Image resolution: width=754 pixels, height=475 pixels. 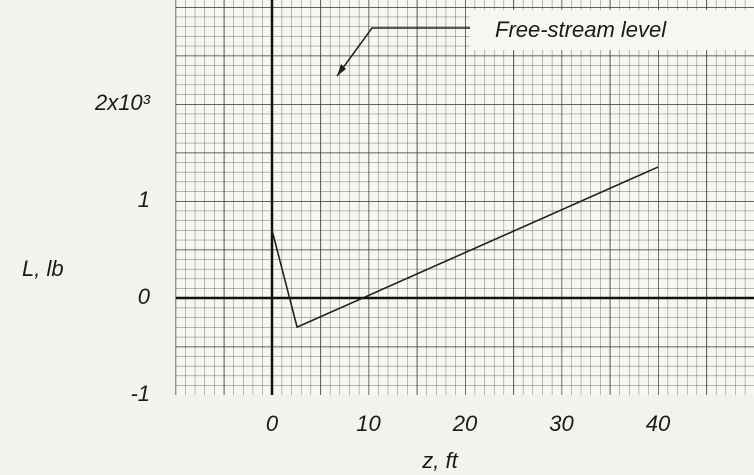 What do you see at coordinates (140, 393) in the screenshot?
I see `y-tick-label: -1` at bounding box center [140, 393].